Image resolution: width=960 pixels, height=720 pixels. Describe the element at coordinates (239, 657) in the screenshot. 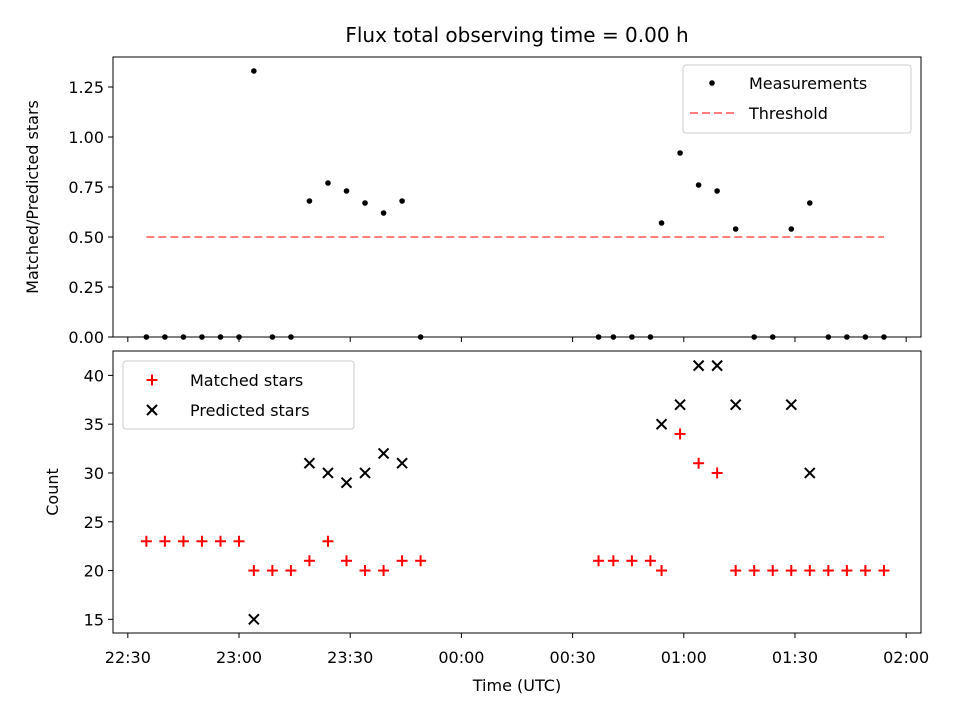

I see `x-tick-label: 23:00` at that location.